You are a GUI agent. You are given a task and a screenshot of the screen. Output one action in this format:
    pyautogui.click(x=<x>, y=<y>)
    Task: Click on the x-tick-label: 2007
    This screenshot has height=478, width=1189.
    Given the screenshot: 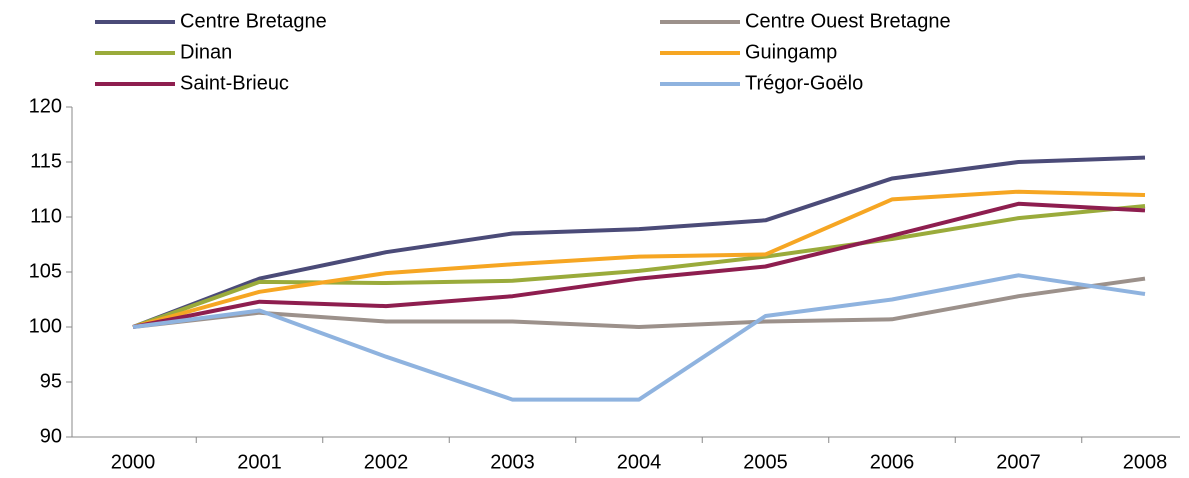 What is the action you would take?
    pyautogui.click(x=1018, y=462)
    